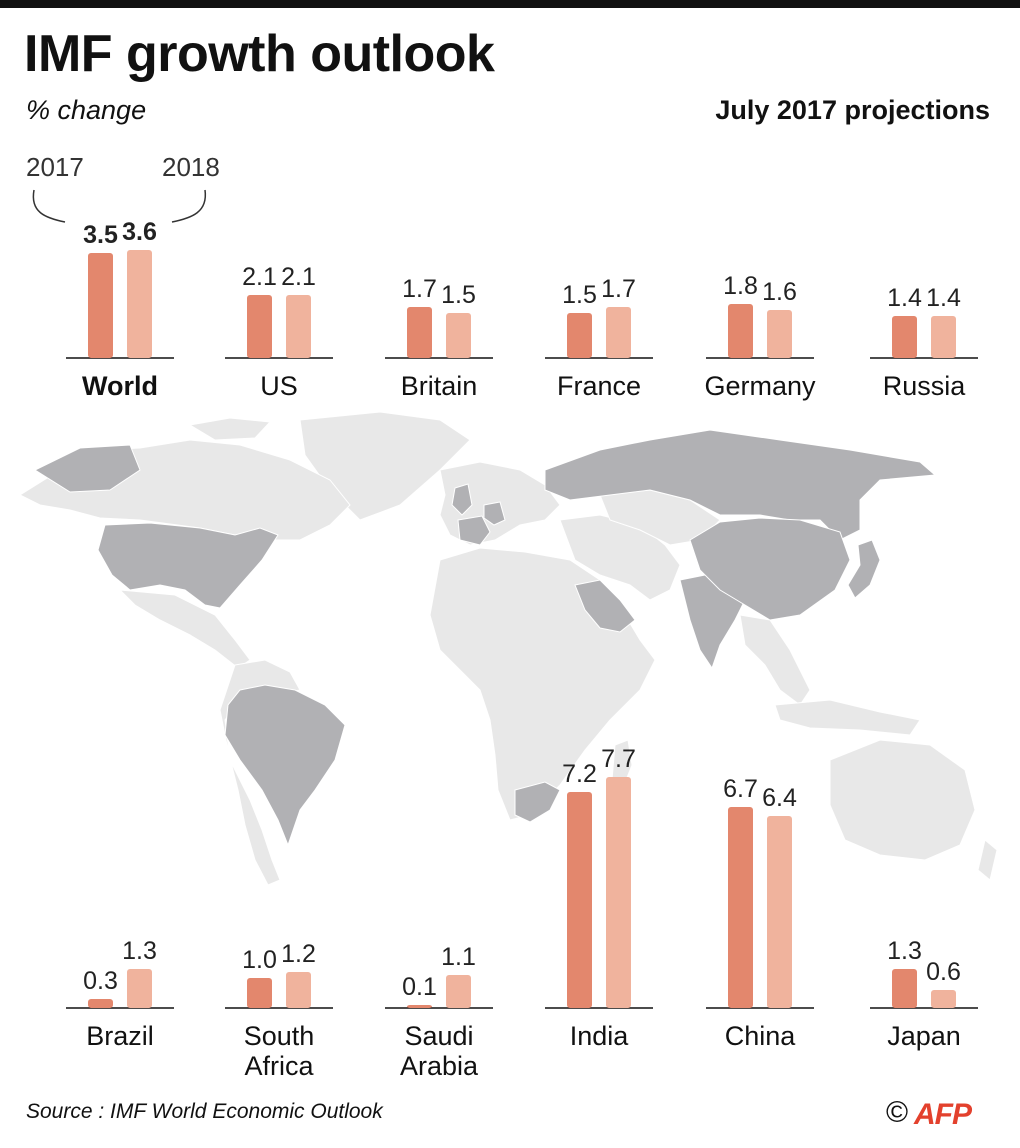  What do you see at coordinates (600, 1036) in the screenshot?
I see `category-label-india: India` at bounding box center [600, 1036].